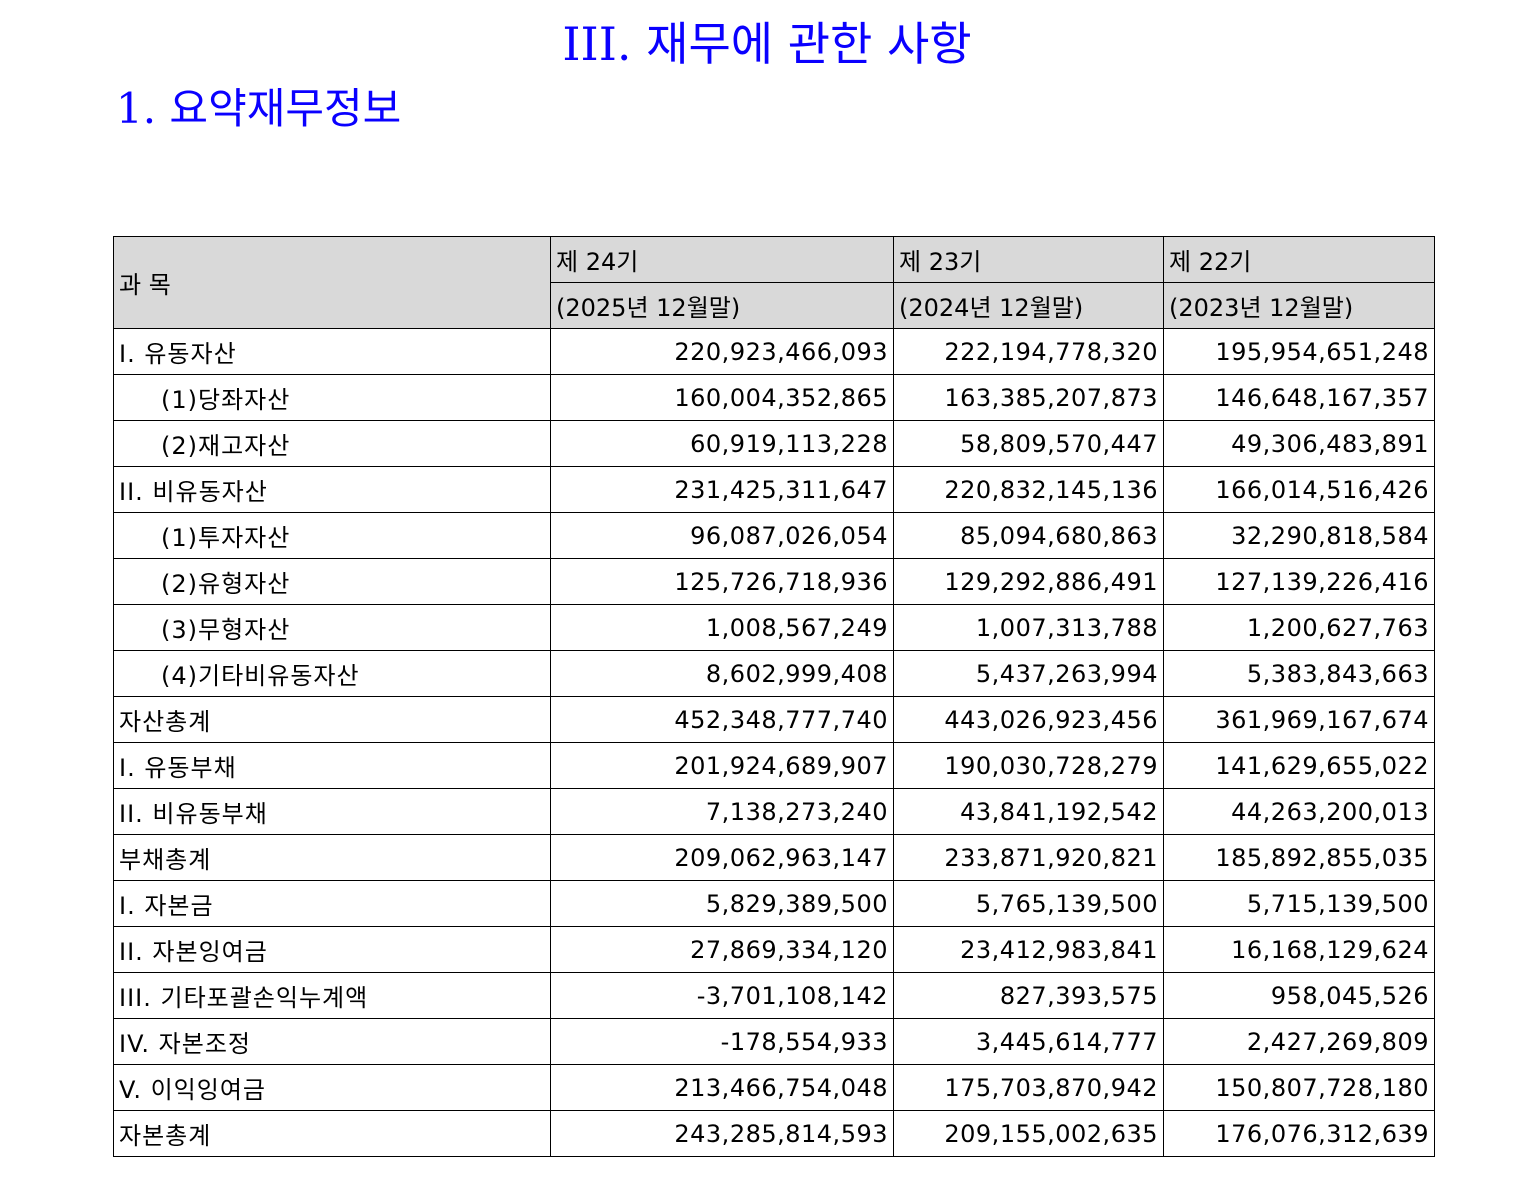 Image resolution: width=1534 pixels, height=1197 pixels. Describe the element at coordinates (722, 673) in the screenshot. I see `value-cell-2025: 8,602,999,408` at that location.